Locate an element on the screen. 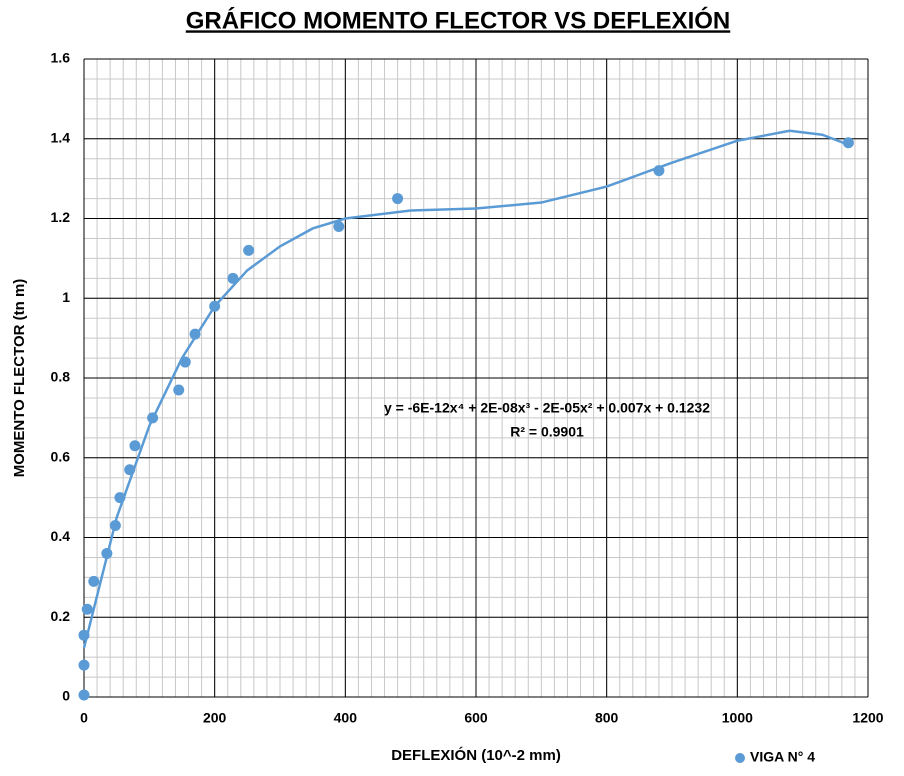 The height and width of the screenshot is (776, 904). legend-label: VIGA N° 4 is located at coordinates (782, 757).